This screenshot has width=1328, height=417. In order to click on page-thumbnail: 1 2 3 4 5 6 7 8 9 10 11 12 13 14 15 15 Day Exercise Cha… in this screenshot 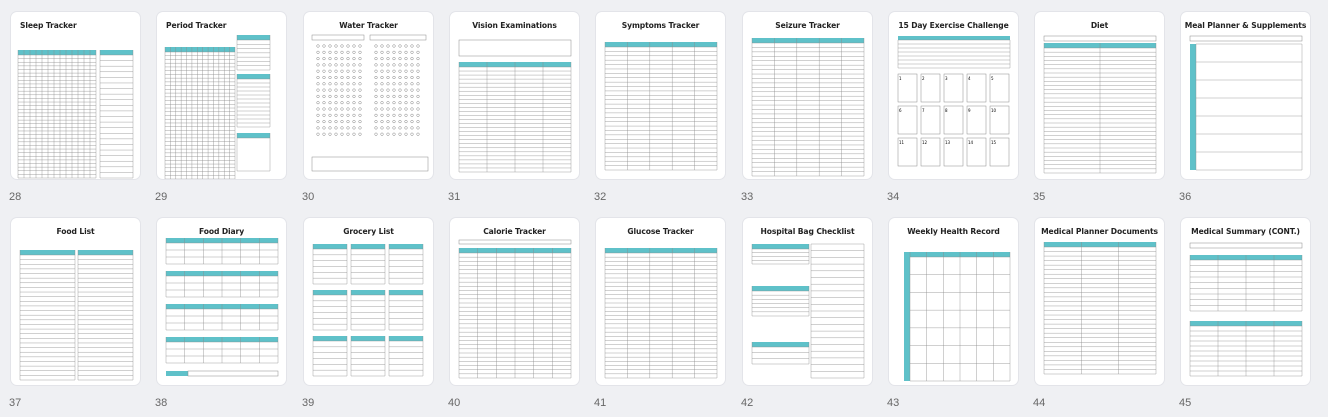, I will do `click(953, 95)`.